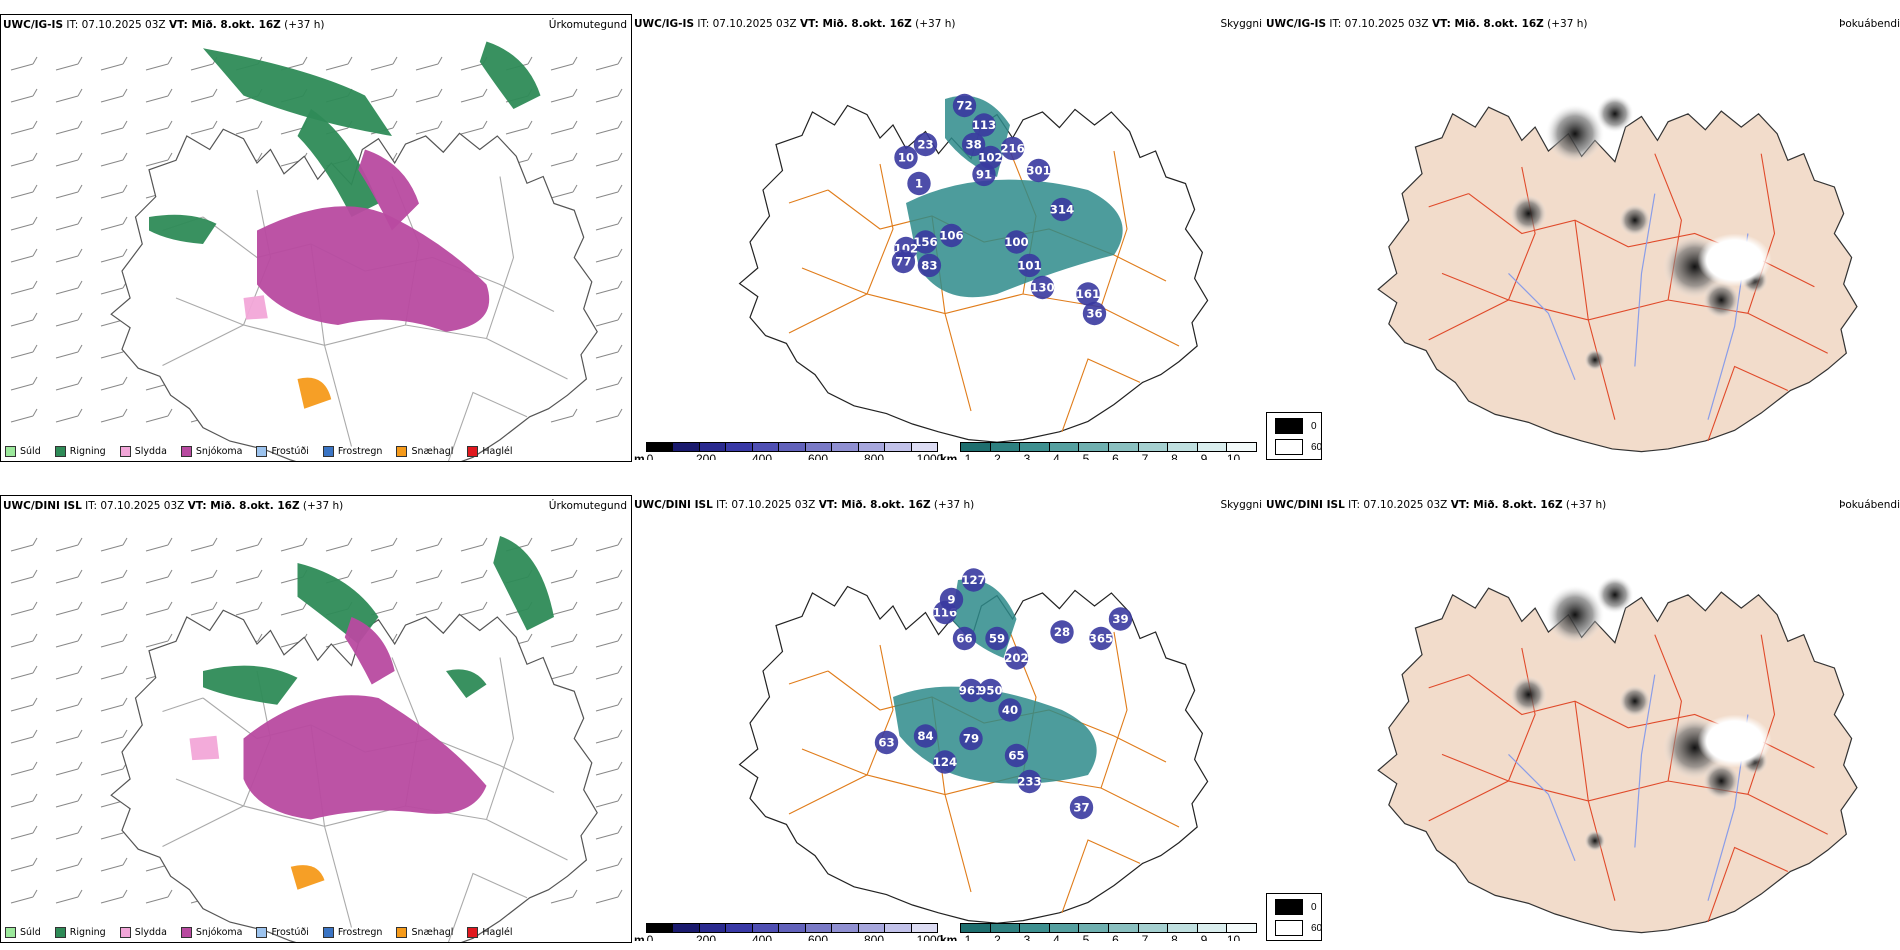  Describe the element at coordinates (1081, 807) in the screenshot. I see `ceiling-label: 37` at that location.